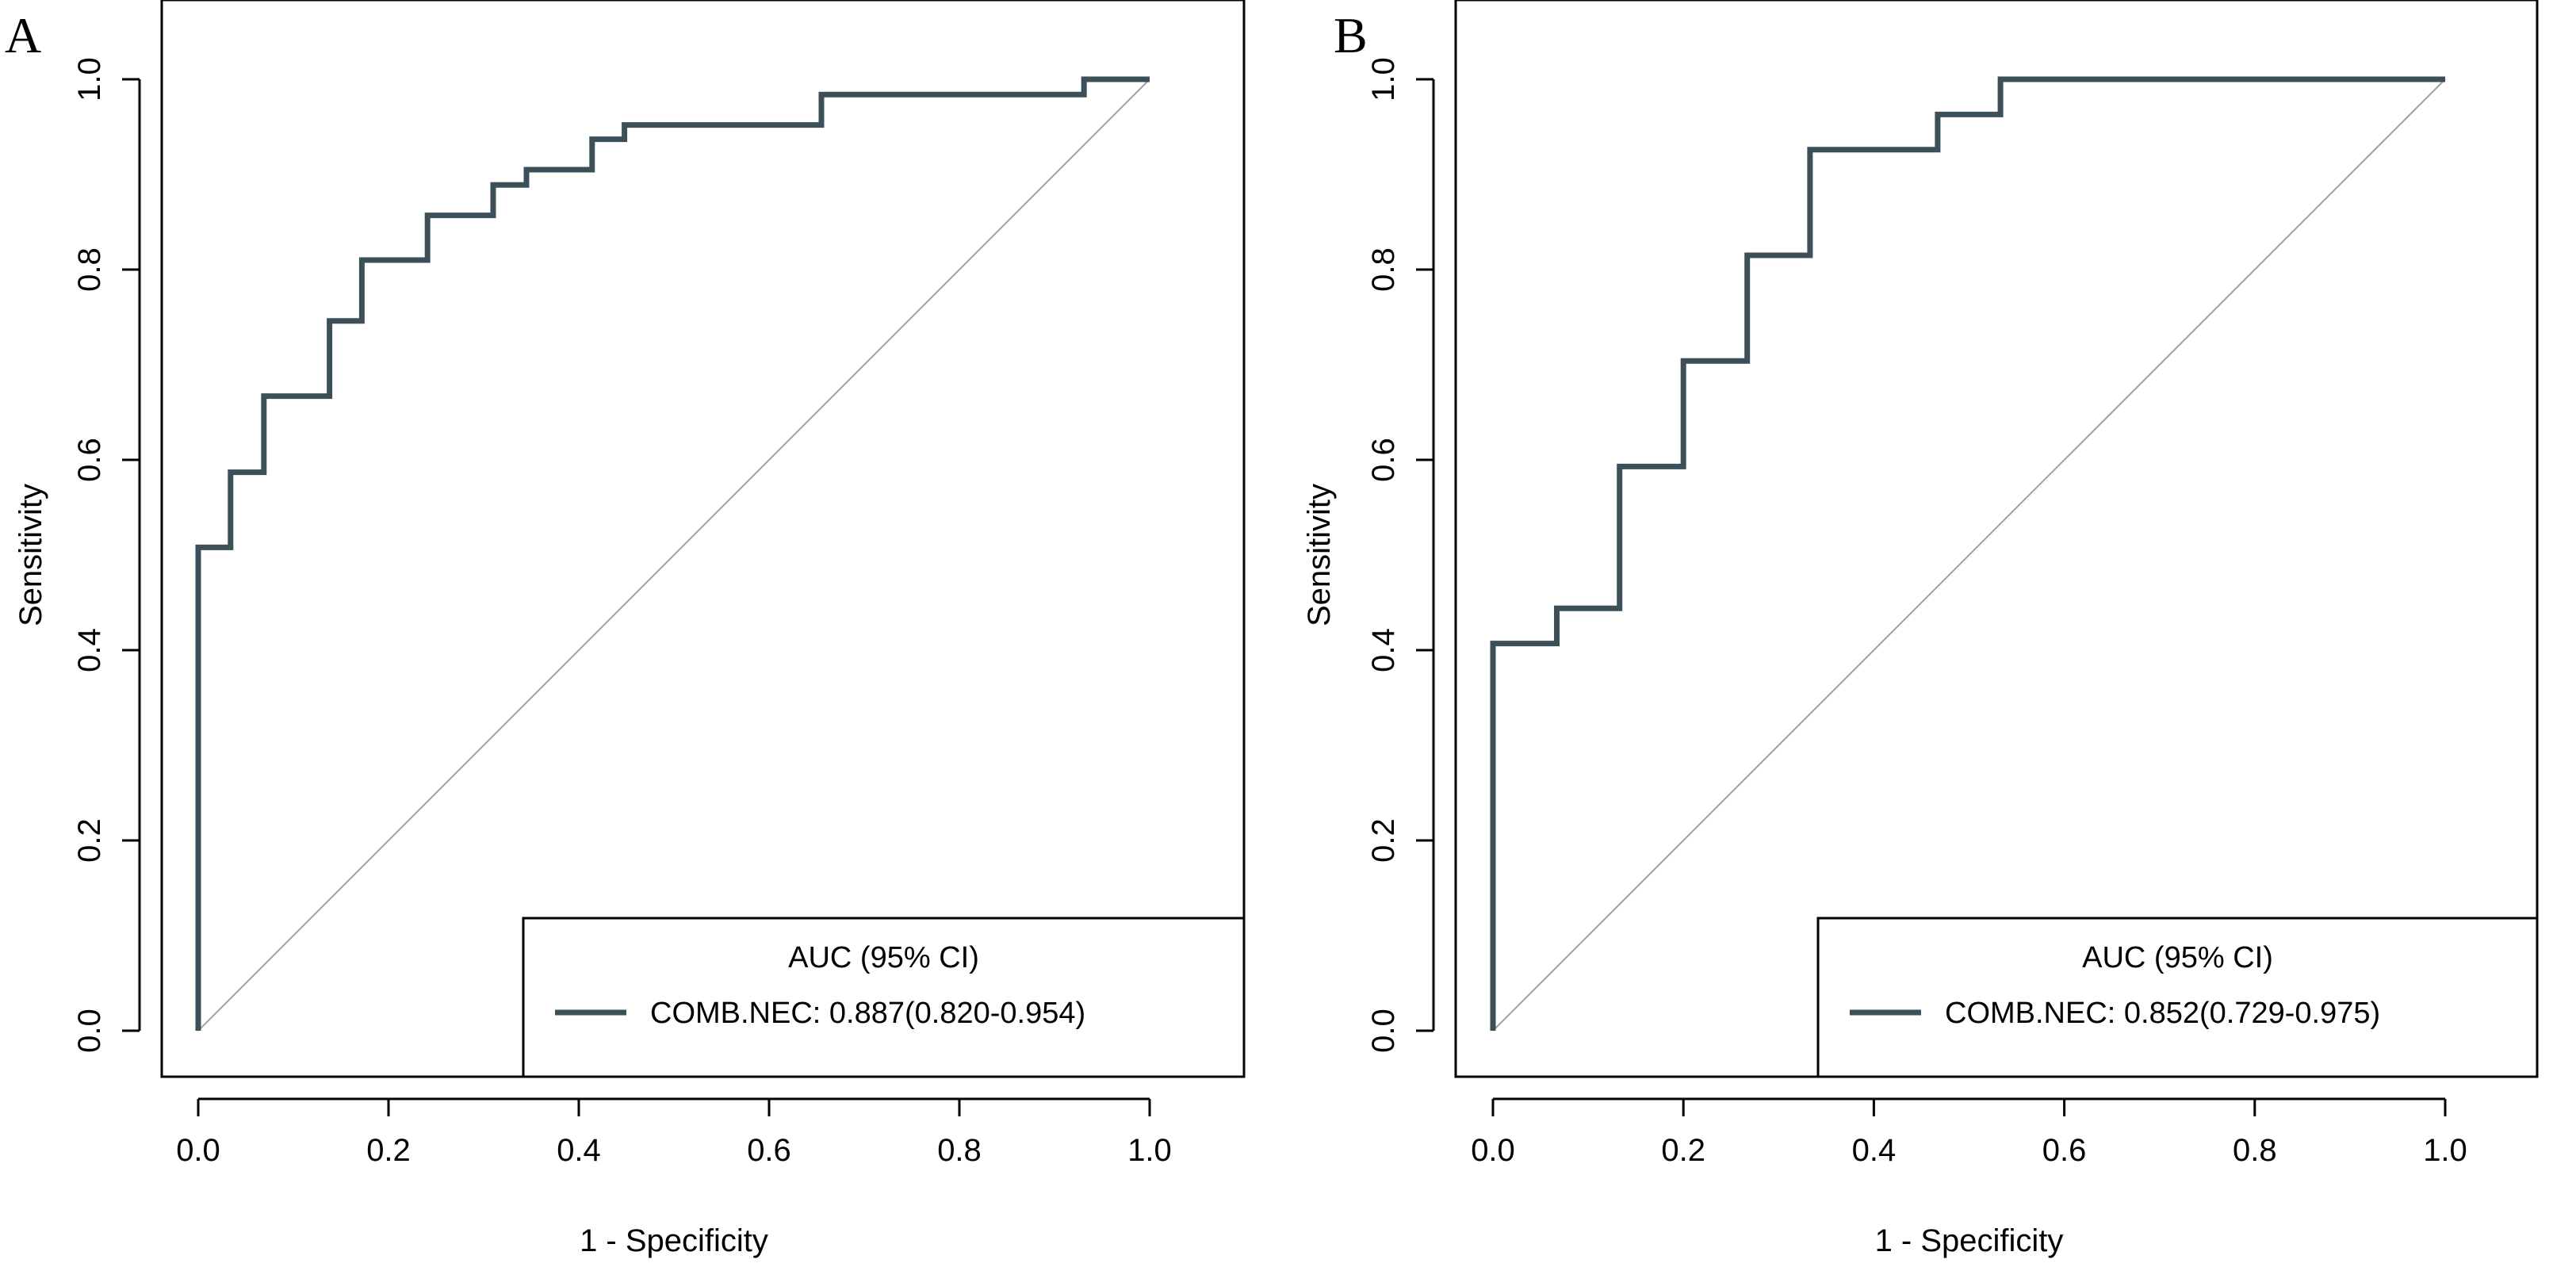 The height and width of the screenshot is (1267, 2576). I want to click on panel-letter: A, so click(23, 35).